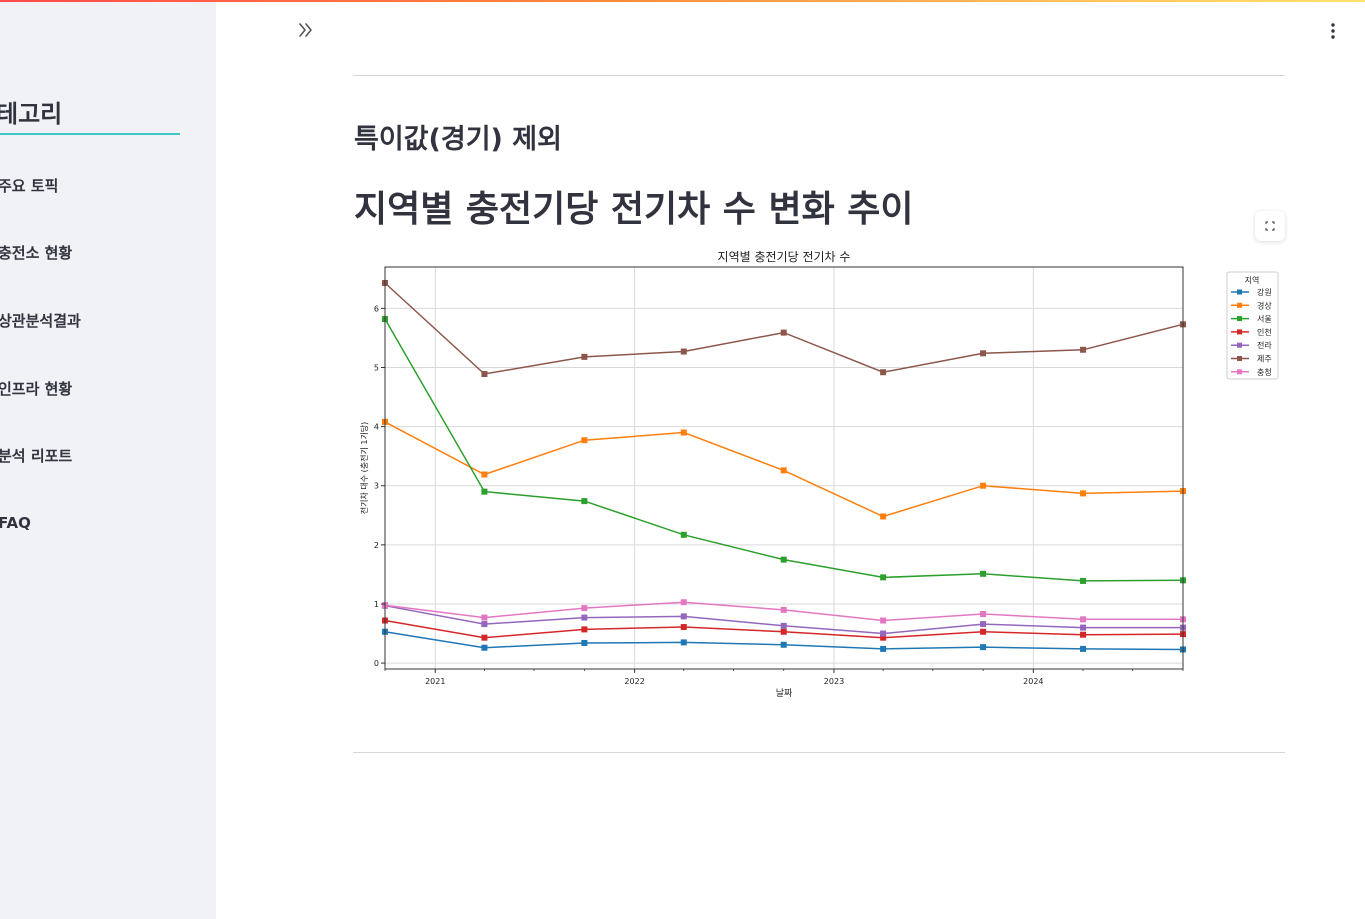  I want to click on divider-bottom, so click(819, 752).